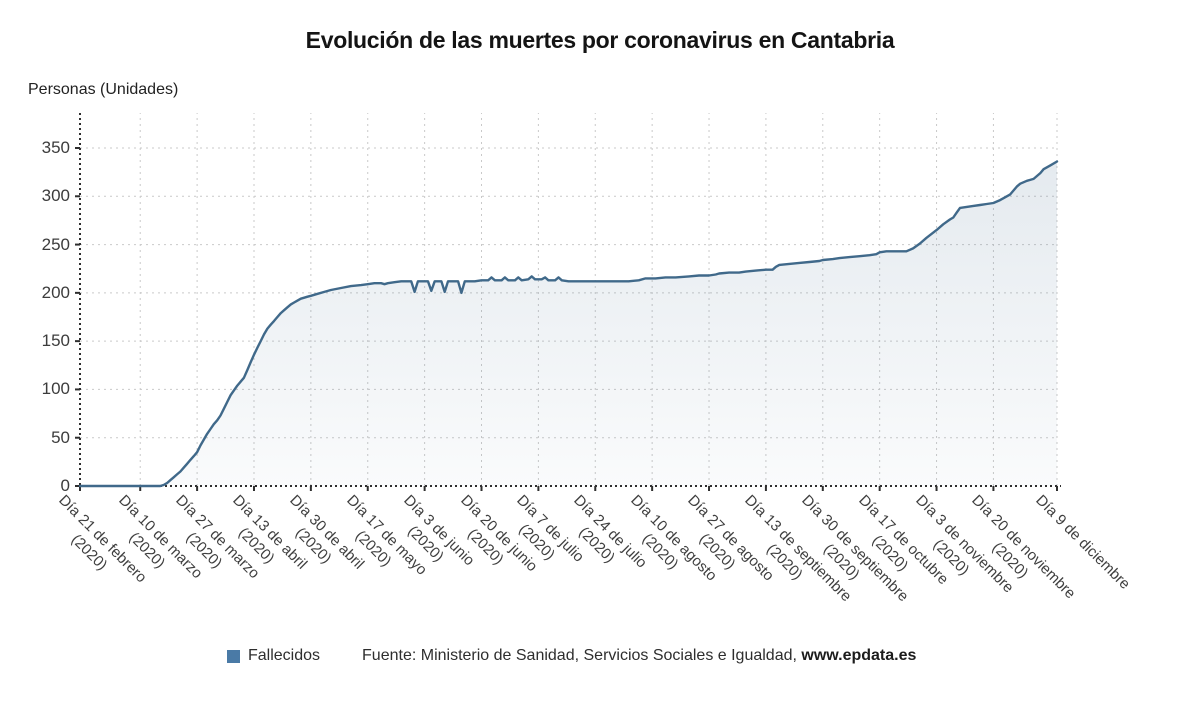 The height and width of the screenshot is (705, 1200). I want to click on x-tick-label: Día 9 de diciembre, so click(1083, 542).